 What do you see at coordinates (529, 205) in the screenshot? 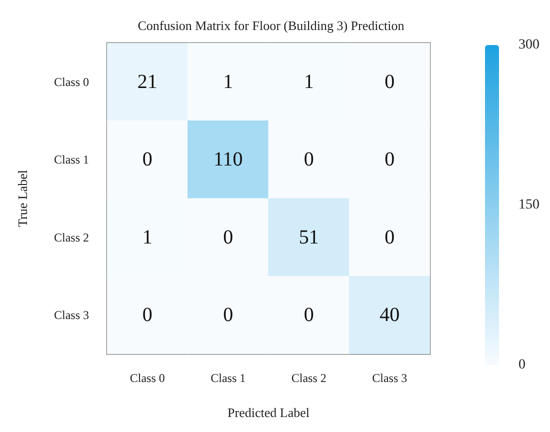
I see `color-bar-label: 150` at bounding box center [529, 205].